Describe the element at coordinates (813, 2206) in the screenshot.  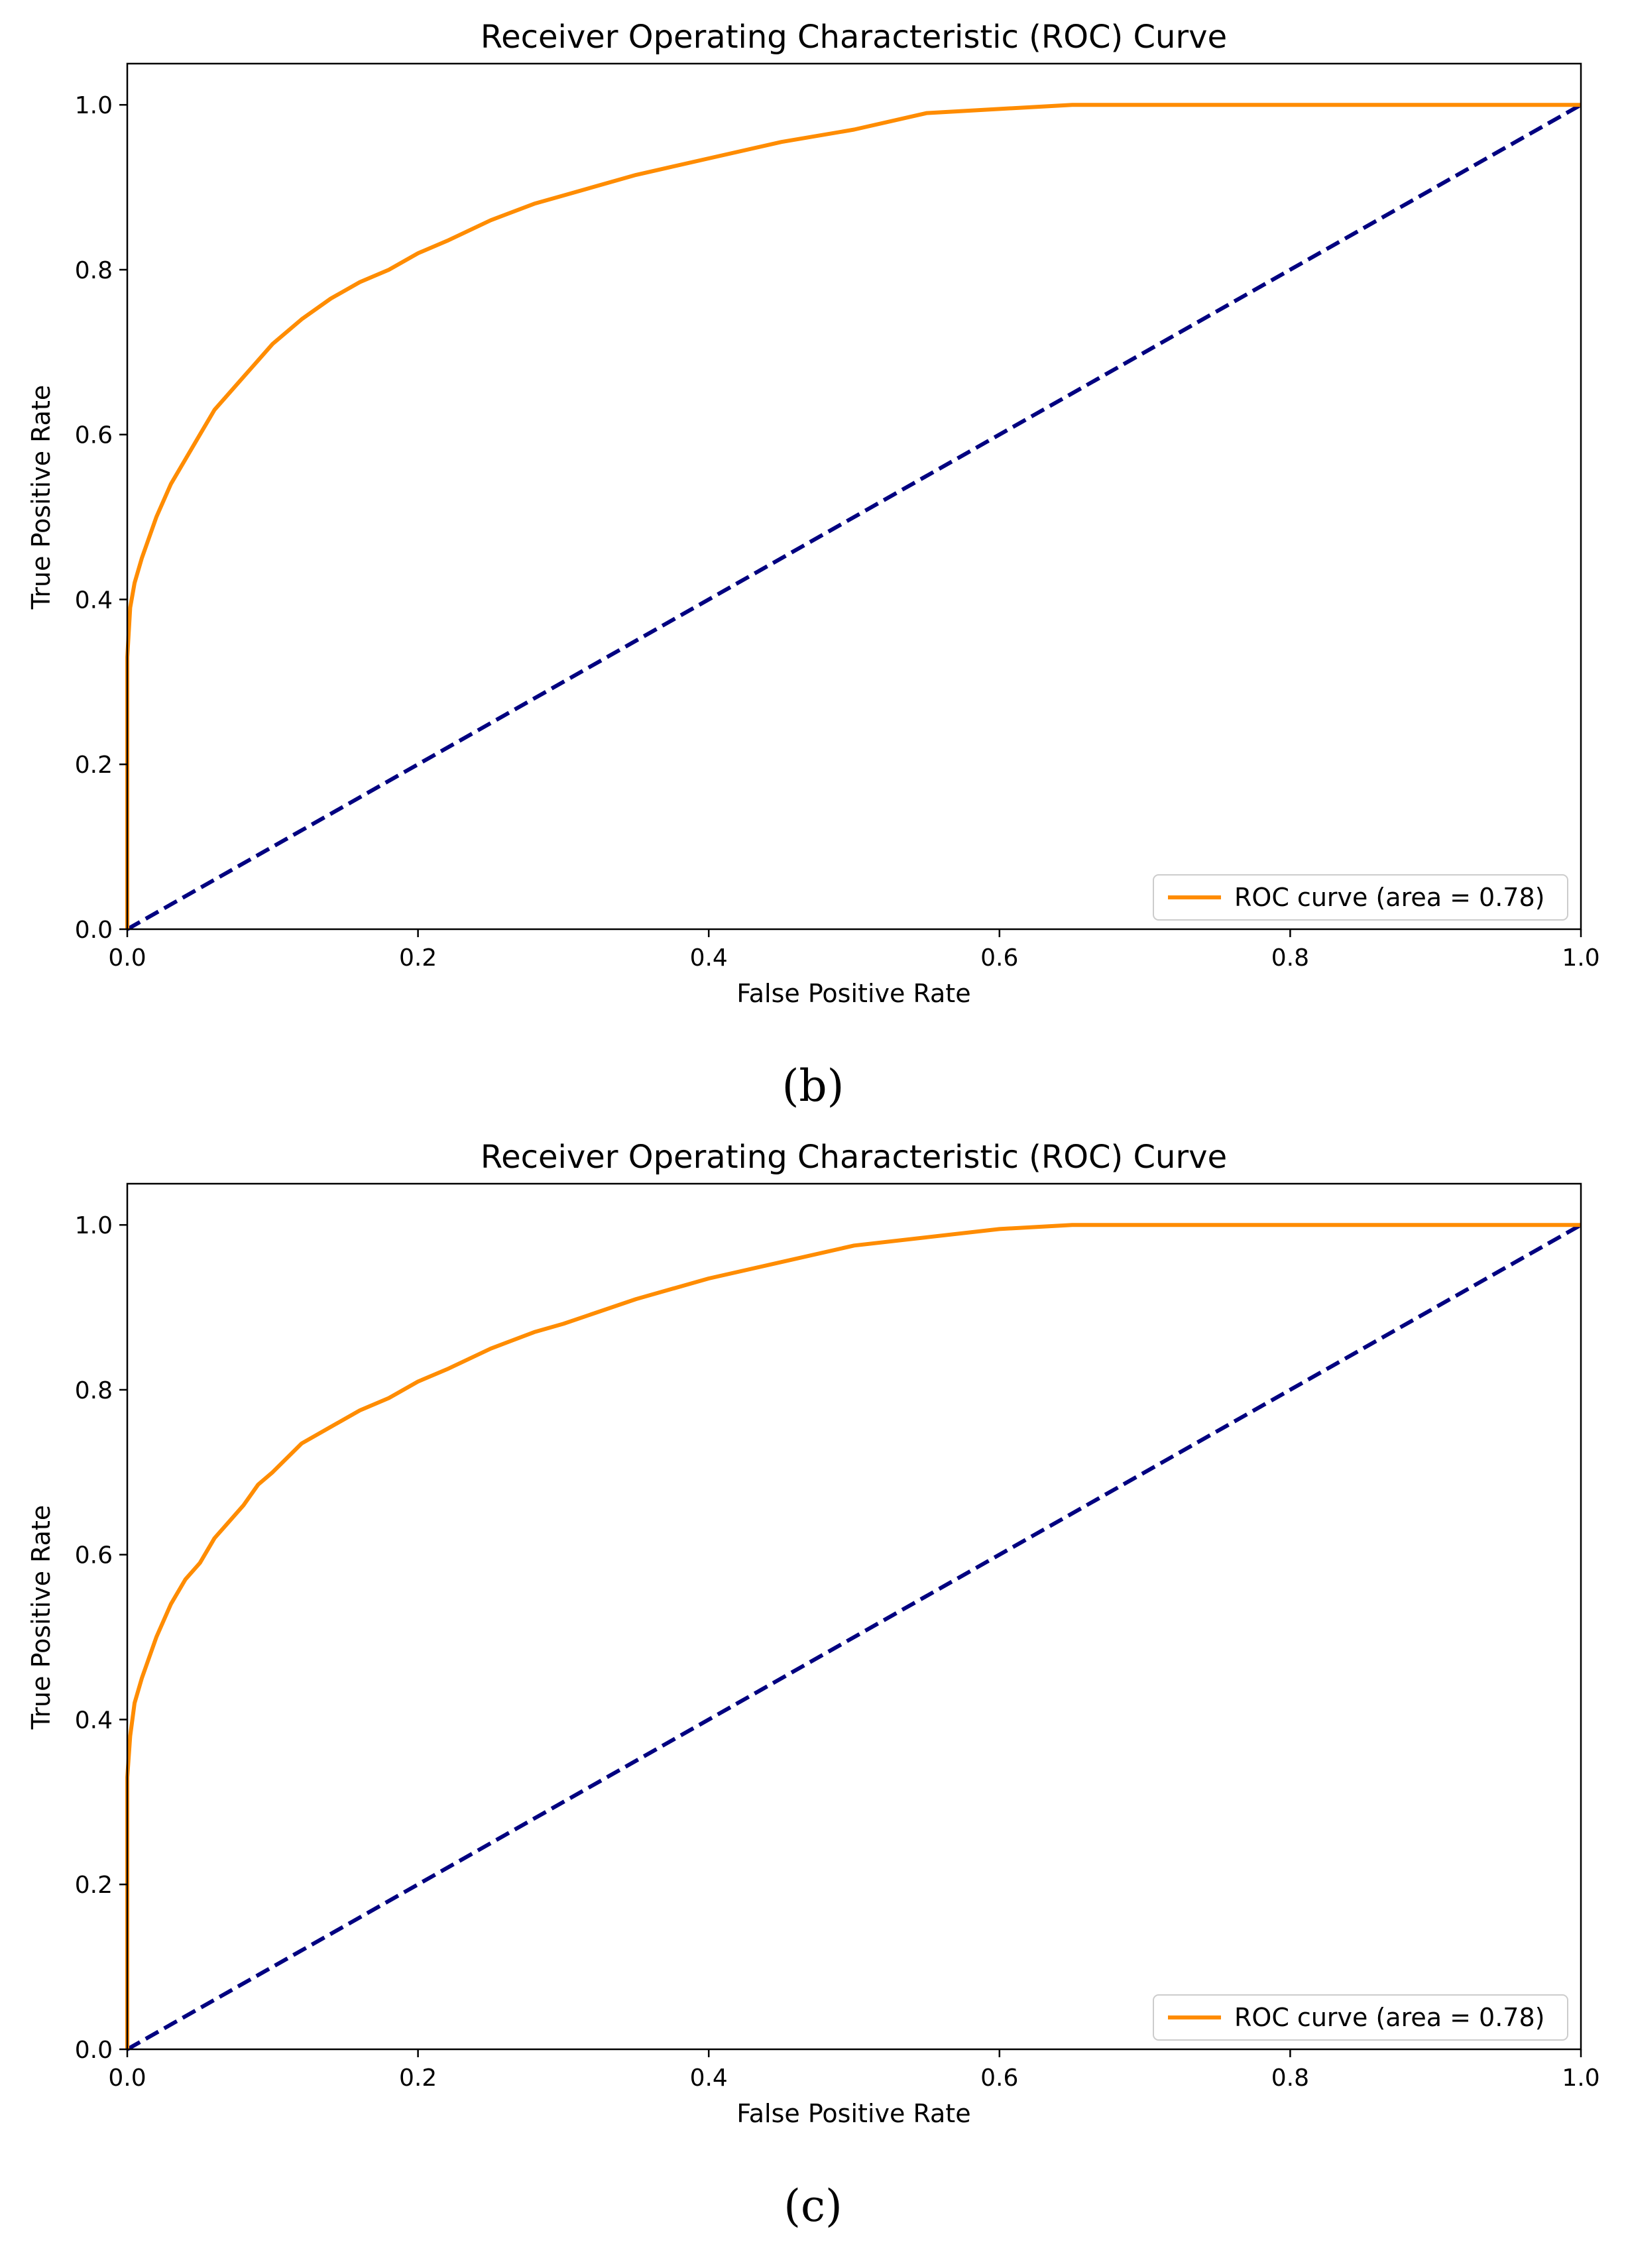
I see `caption-c: (c)` at that location.